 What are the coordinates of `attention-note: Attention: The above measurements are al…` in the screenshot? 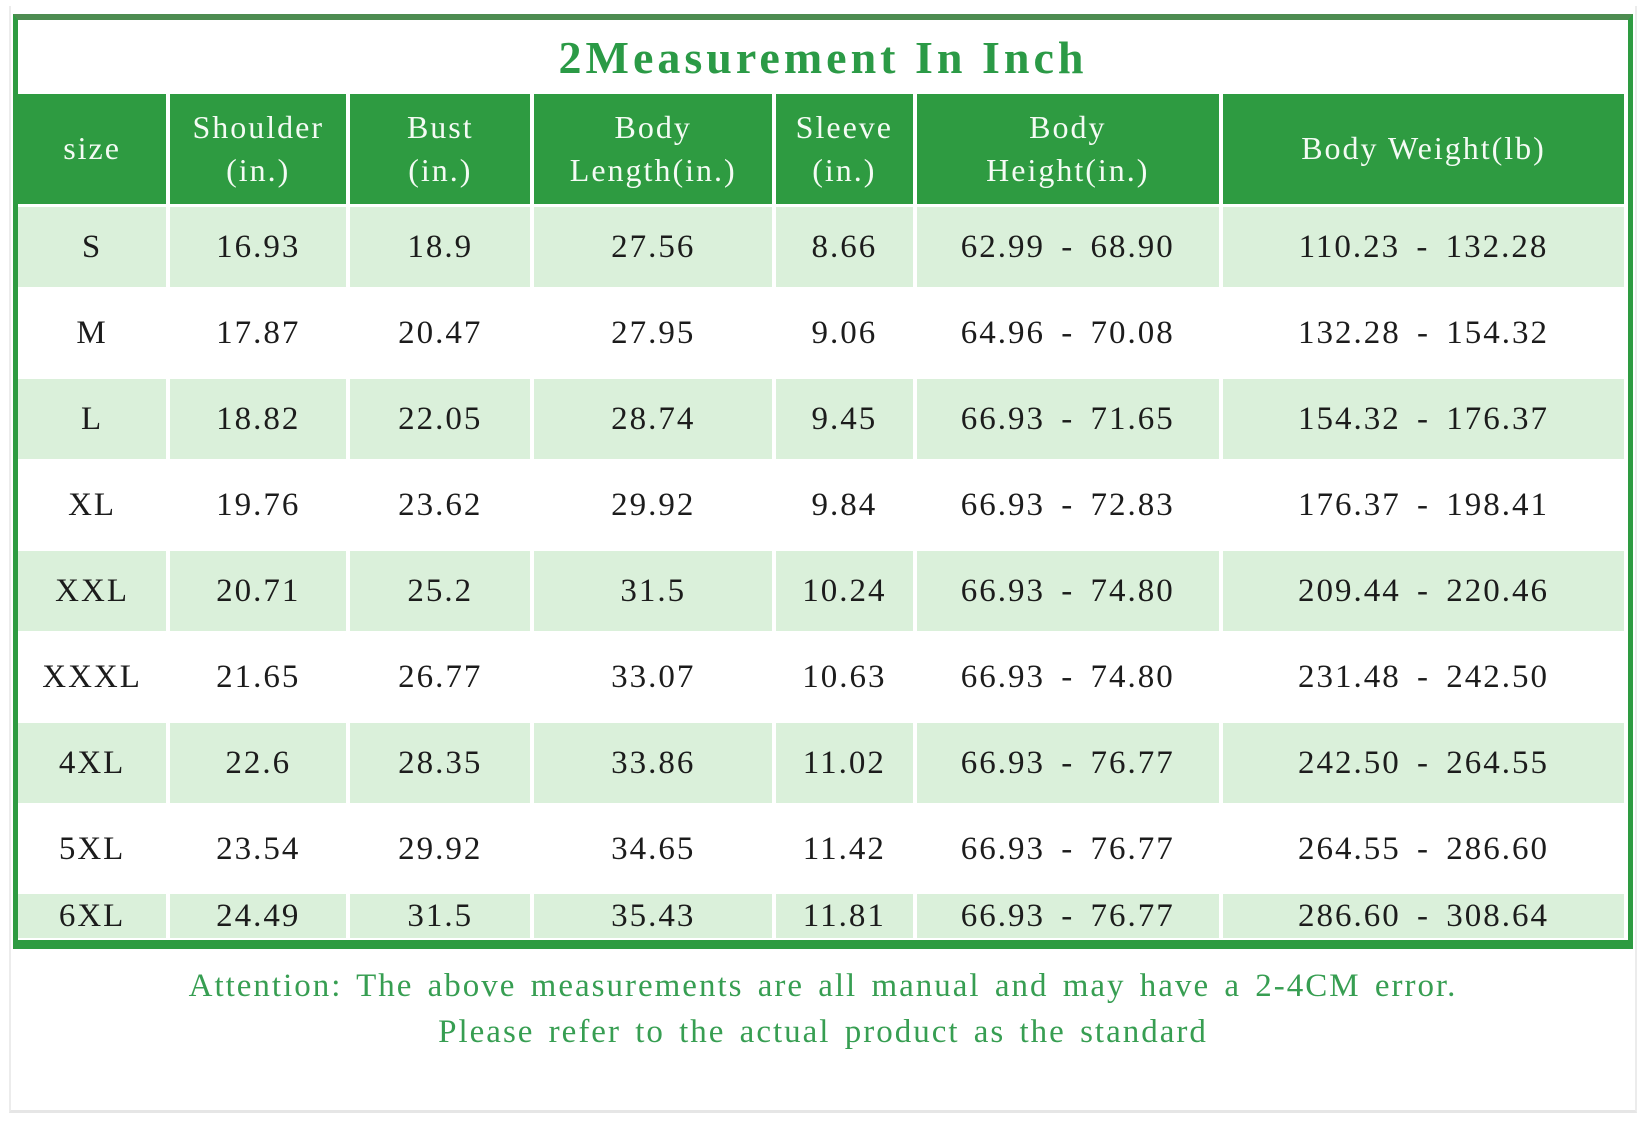 It's located at (823, 1002).